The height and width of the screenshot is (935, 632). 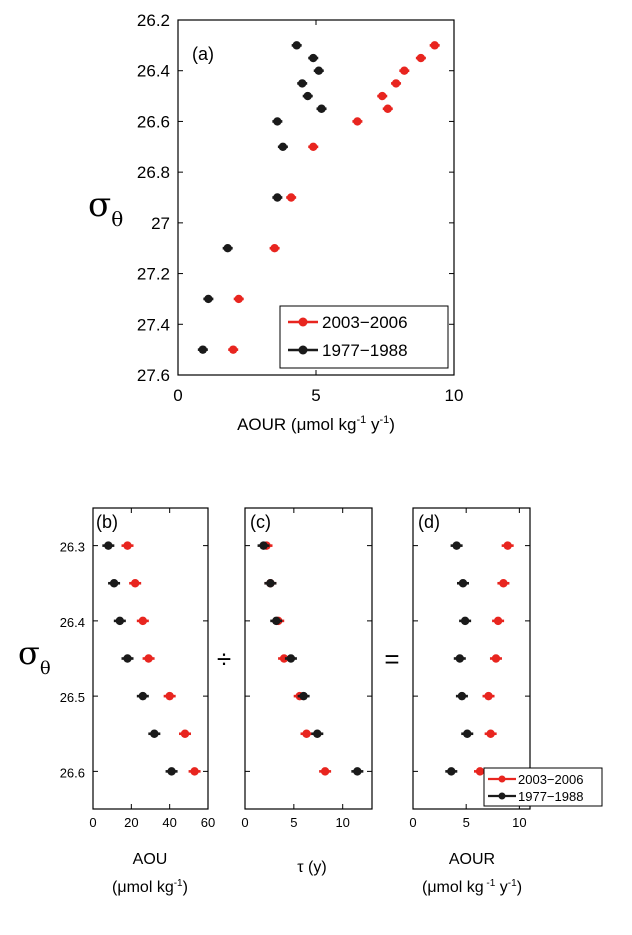 I want to click on y-tick-label: 26.2, so click(x=153, y=20).